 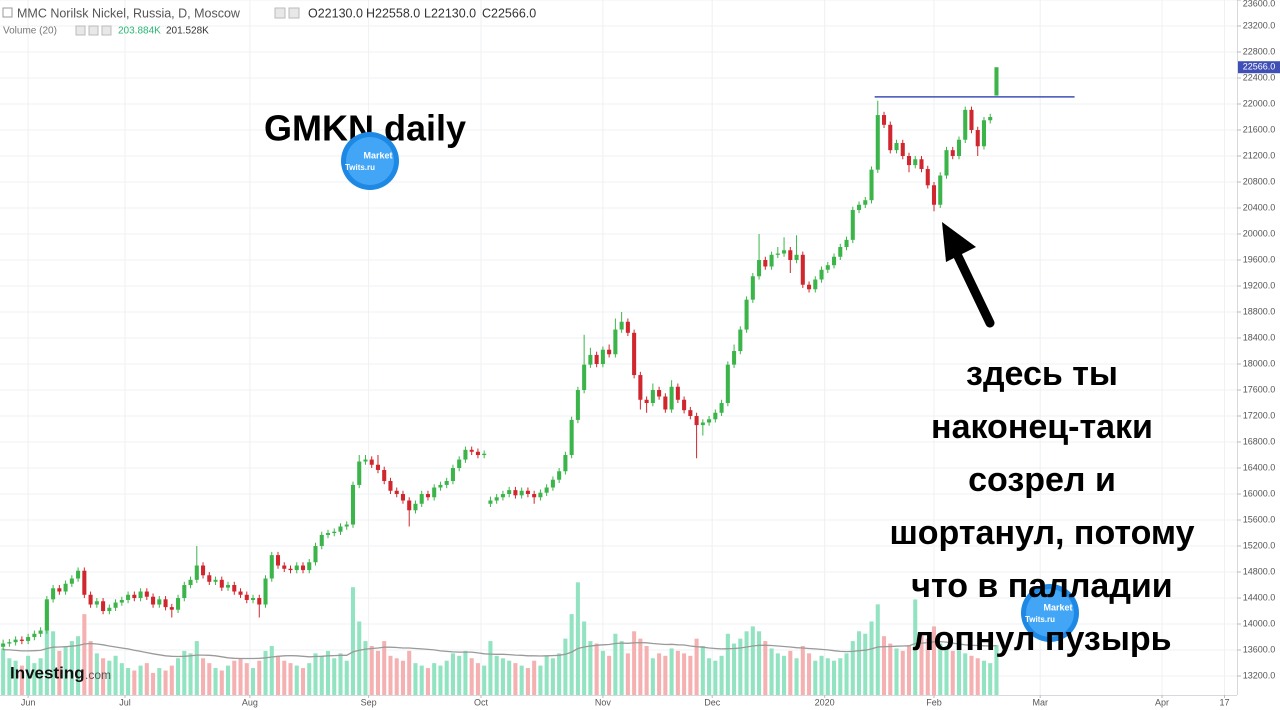 What do you see at coordinates (369, 702) in the screenshot?
I see `x-tick-label: Sep` at bounding box center [369, 702].